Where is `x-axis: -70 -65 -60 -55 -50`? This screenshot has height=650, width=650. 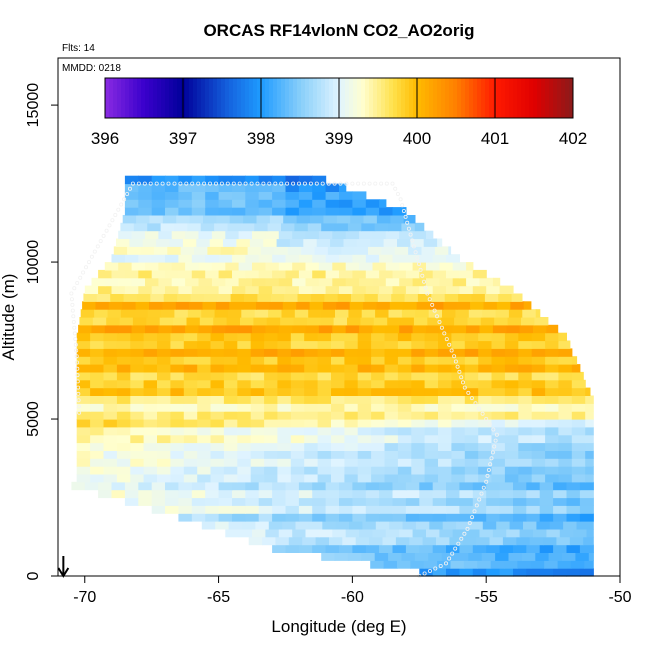 x-axis: -70 -65 -60 -55 -50 is located at coordinates (352, 591).